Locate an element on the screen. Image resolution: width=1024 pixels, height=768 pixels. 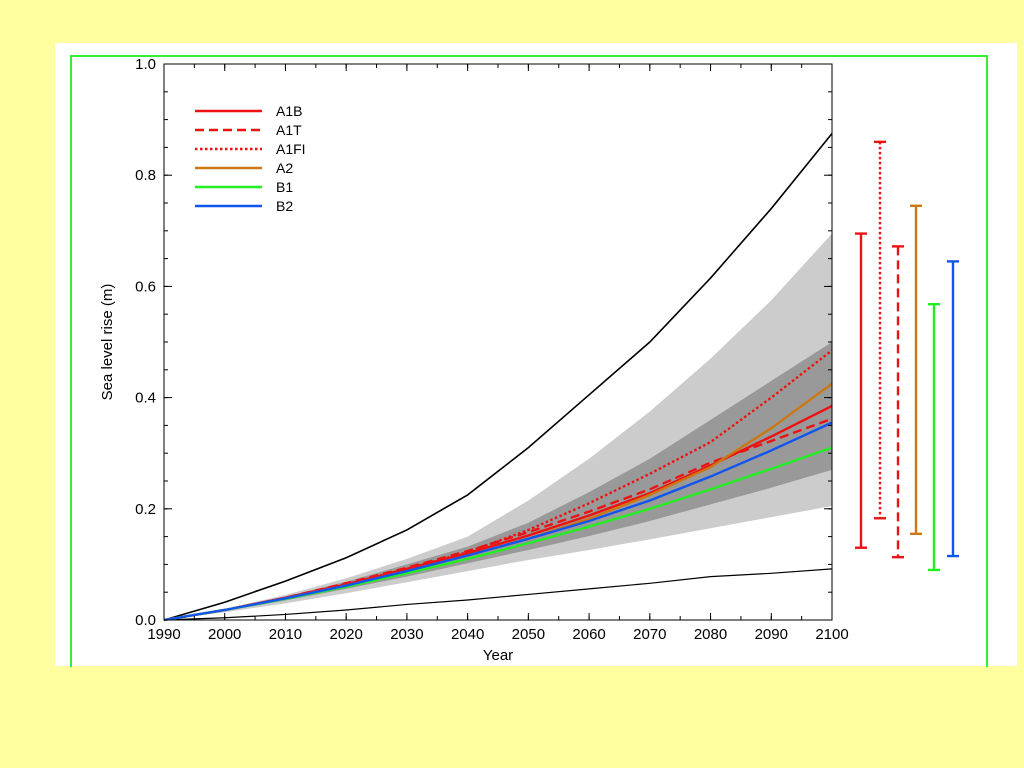
x-tick-label: 2030 is located at coordinates (406, 634).